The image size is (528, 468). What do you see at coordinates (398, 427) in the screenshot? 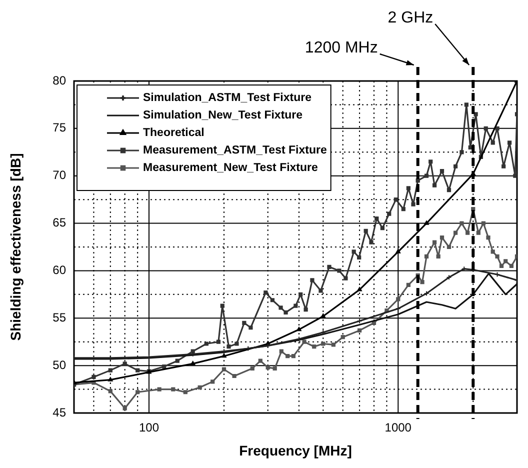
I see `x-tick-label: 1000` at bounding box center [398, 427].